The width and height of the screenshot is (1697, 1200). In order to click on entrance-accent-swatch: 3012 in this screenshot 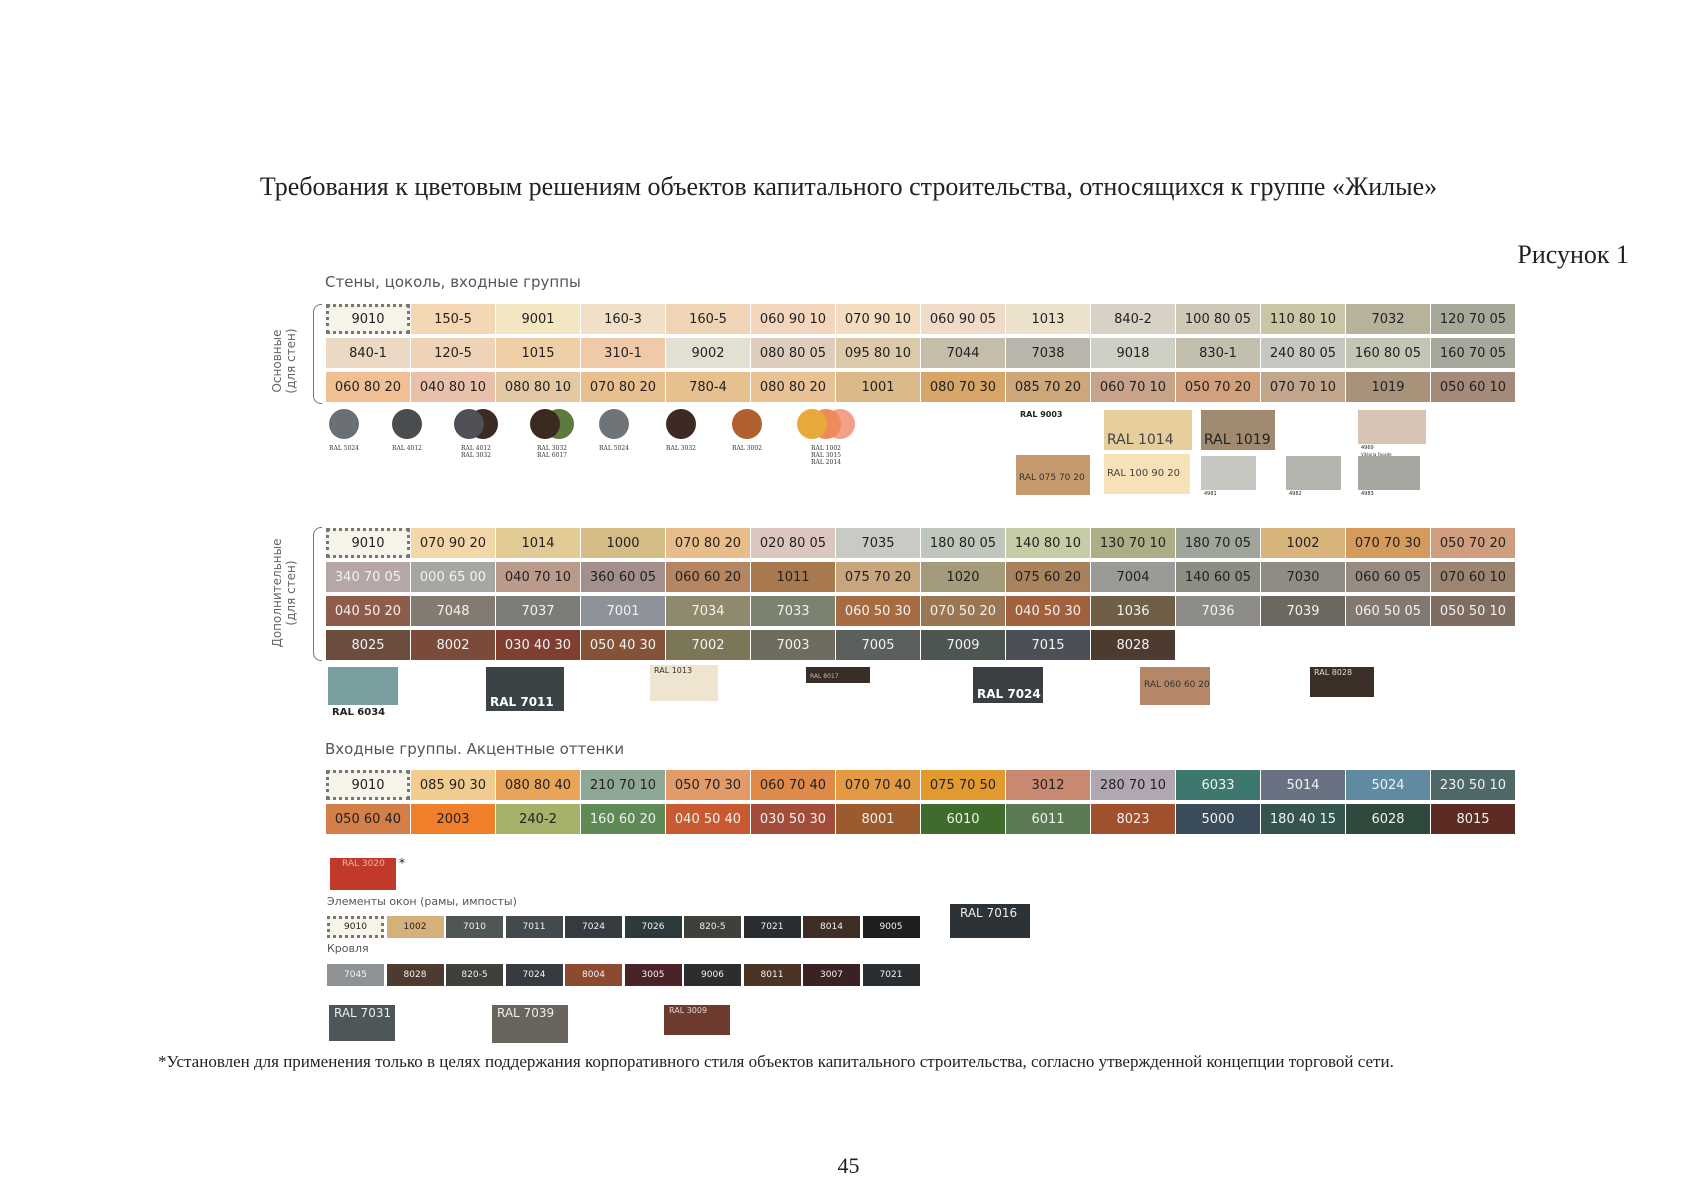, I will do `click(1048, 785)`.